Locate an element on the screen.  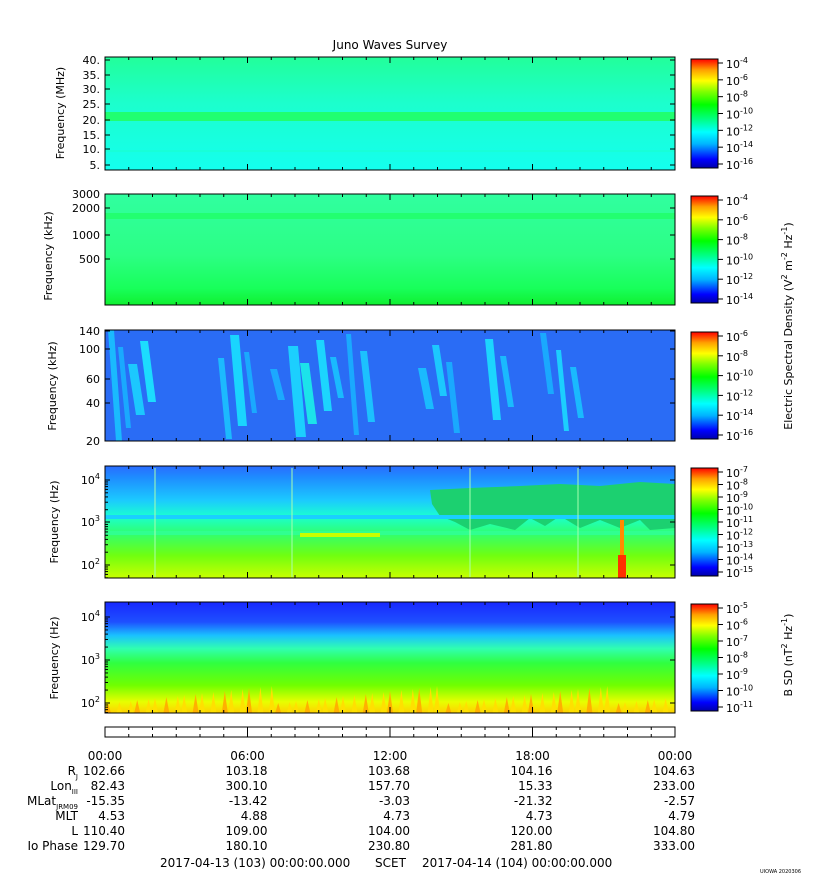
colorbar-tick-label: 10⁻⁴ is located at coordinates (737, 200).